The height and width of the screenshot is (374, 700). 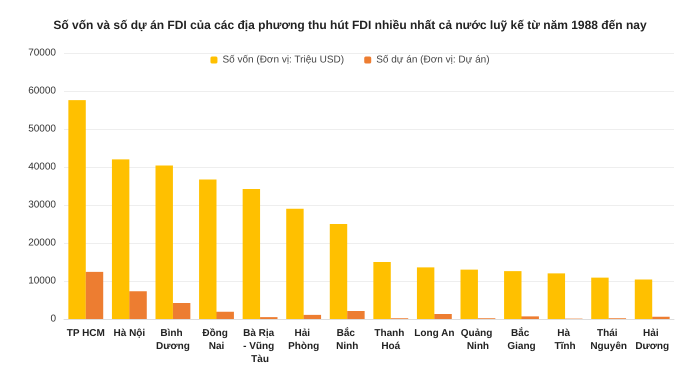 I want to click on x-tick-label: Bình Dương, so click(x=173, y=340).